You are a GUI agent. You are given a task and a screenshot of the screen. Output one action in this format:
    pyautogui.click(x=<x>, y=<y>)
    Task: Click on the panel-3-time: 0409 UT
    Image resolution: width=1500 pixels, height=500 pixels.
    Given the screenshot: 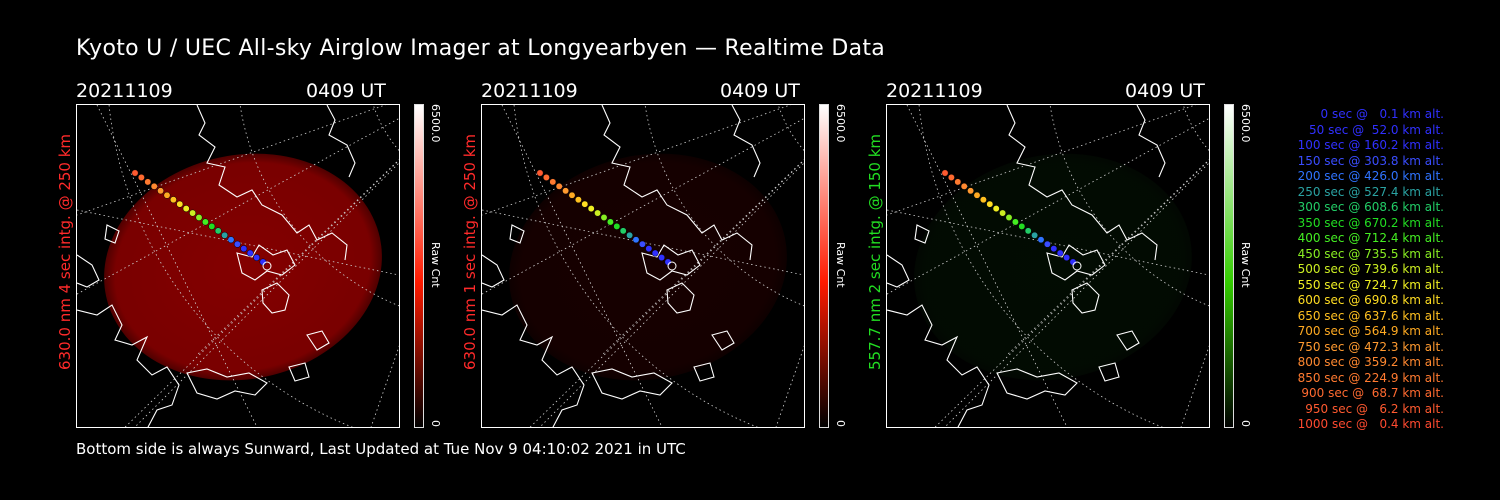 What is the action you would take?
    pyautogui.click(x=1165, y=91)
    